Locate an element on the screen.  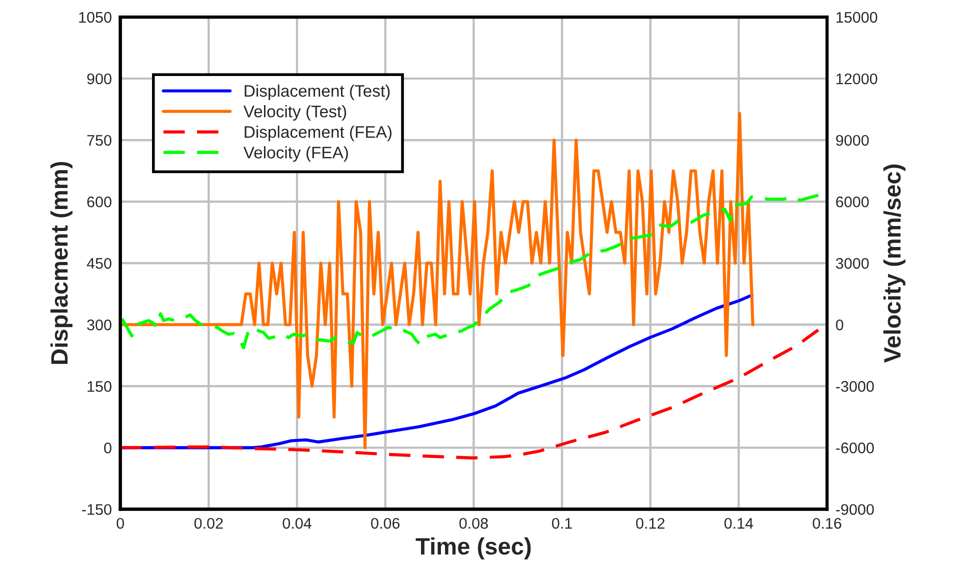
x-tick-label: 0.14 is located at coordinates (739, 523).